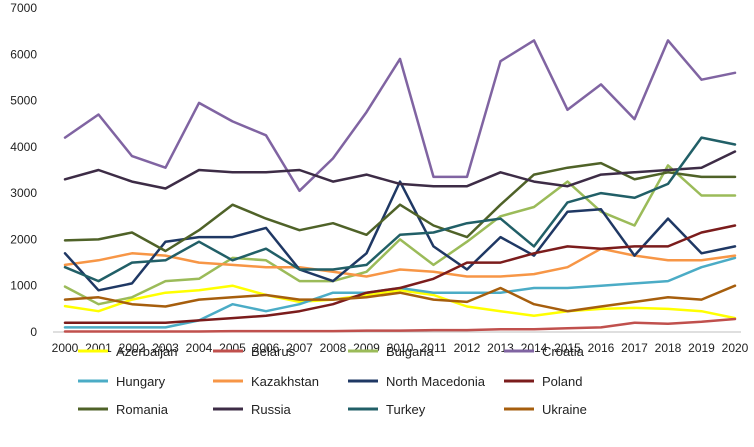 This screenshot has width=754, height=447. Describe the element at coordinates (141, 381) in the screenshot. I see `legend-label: Hungary` at that location.